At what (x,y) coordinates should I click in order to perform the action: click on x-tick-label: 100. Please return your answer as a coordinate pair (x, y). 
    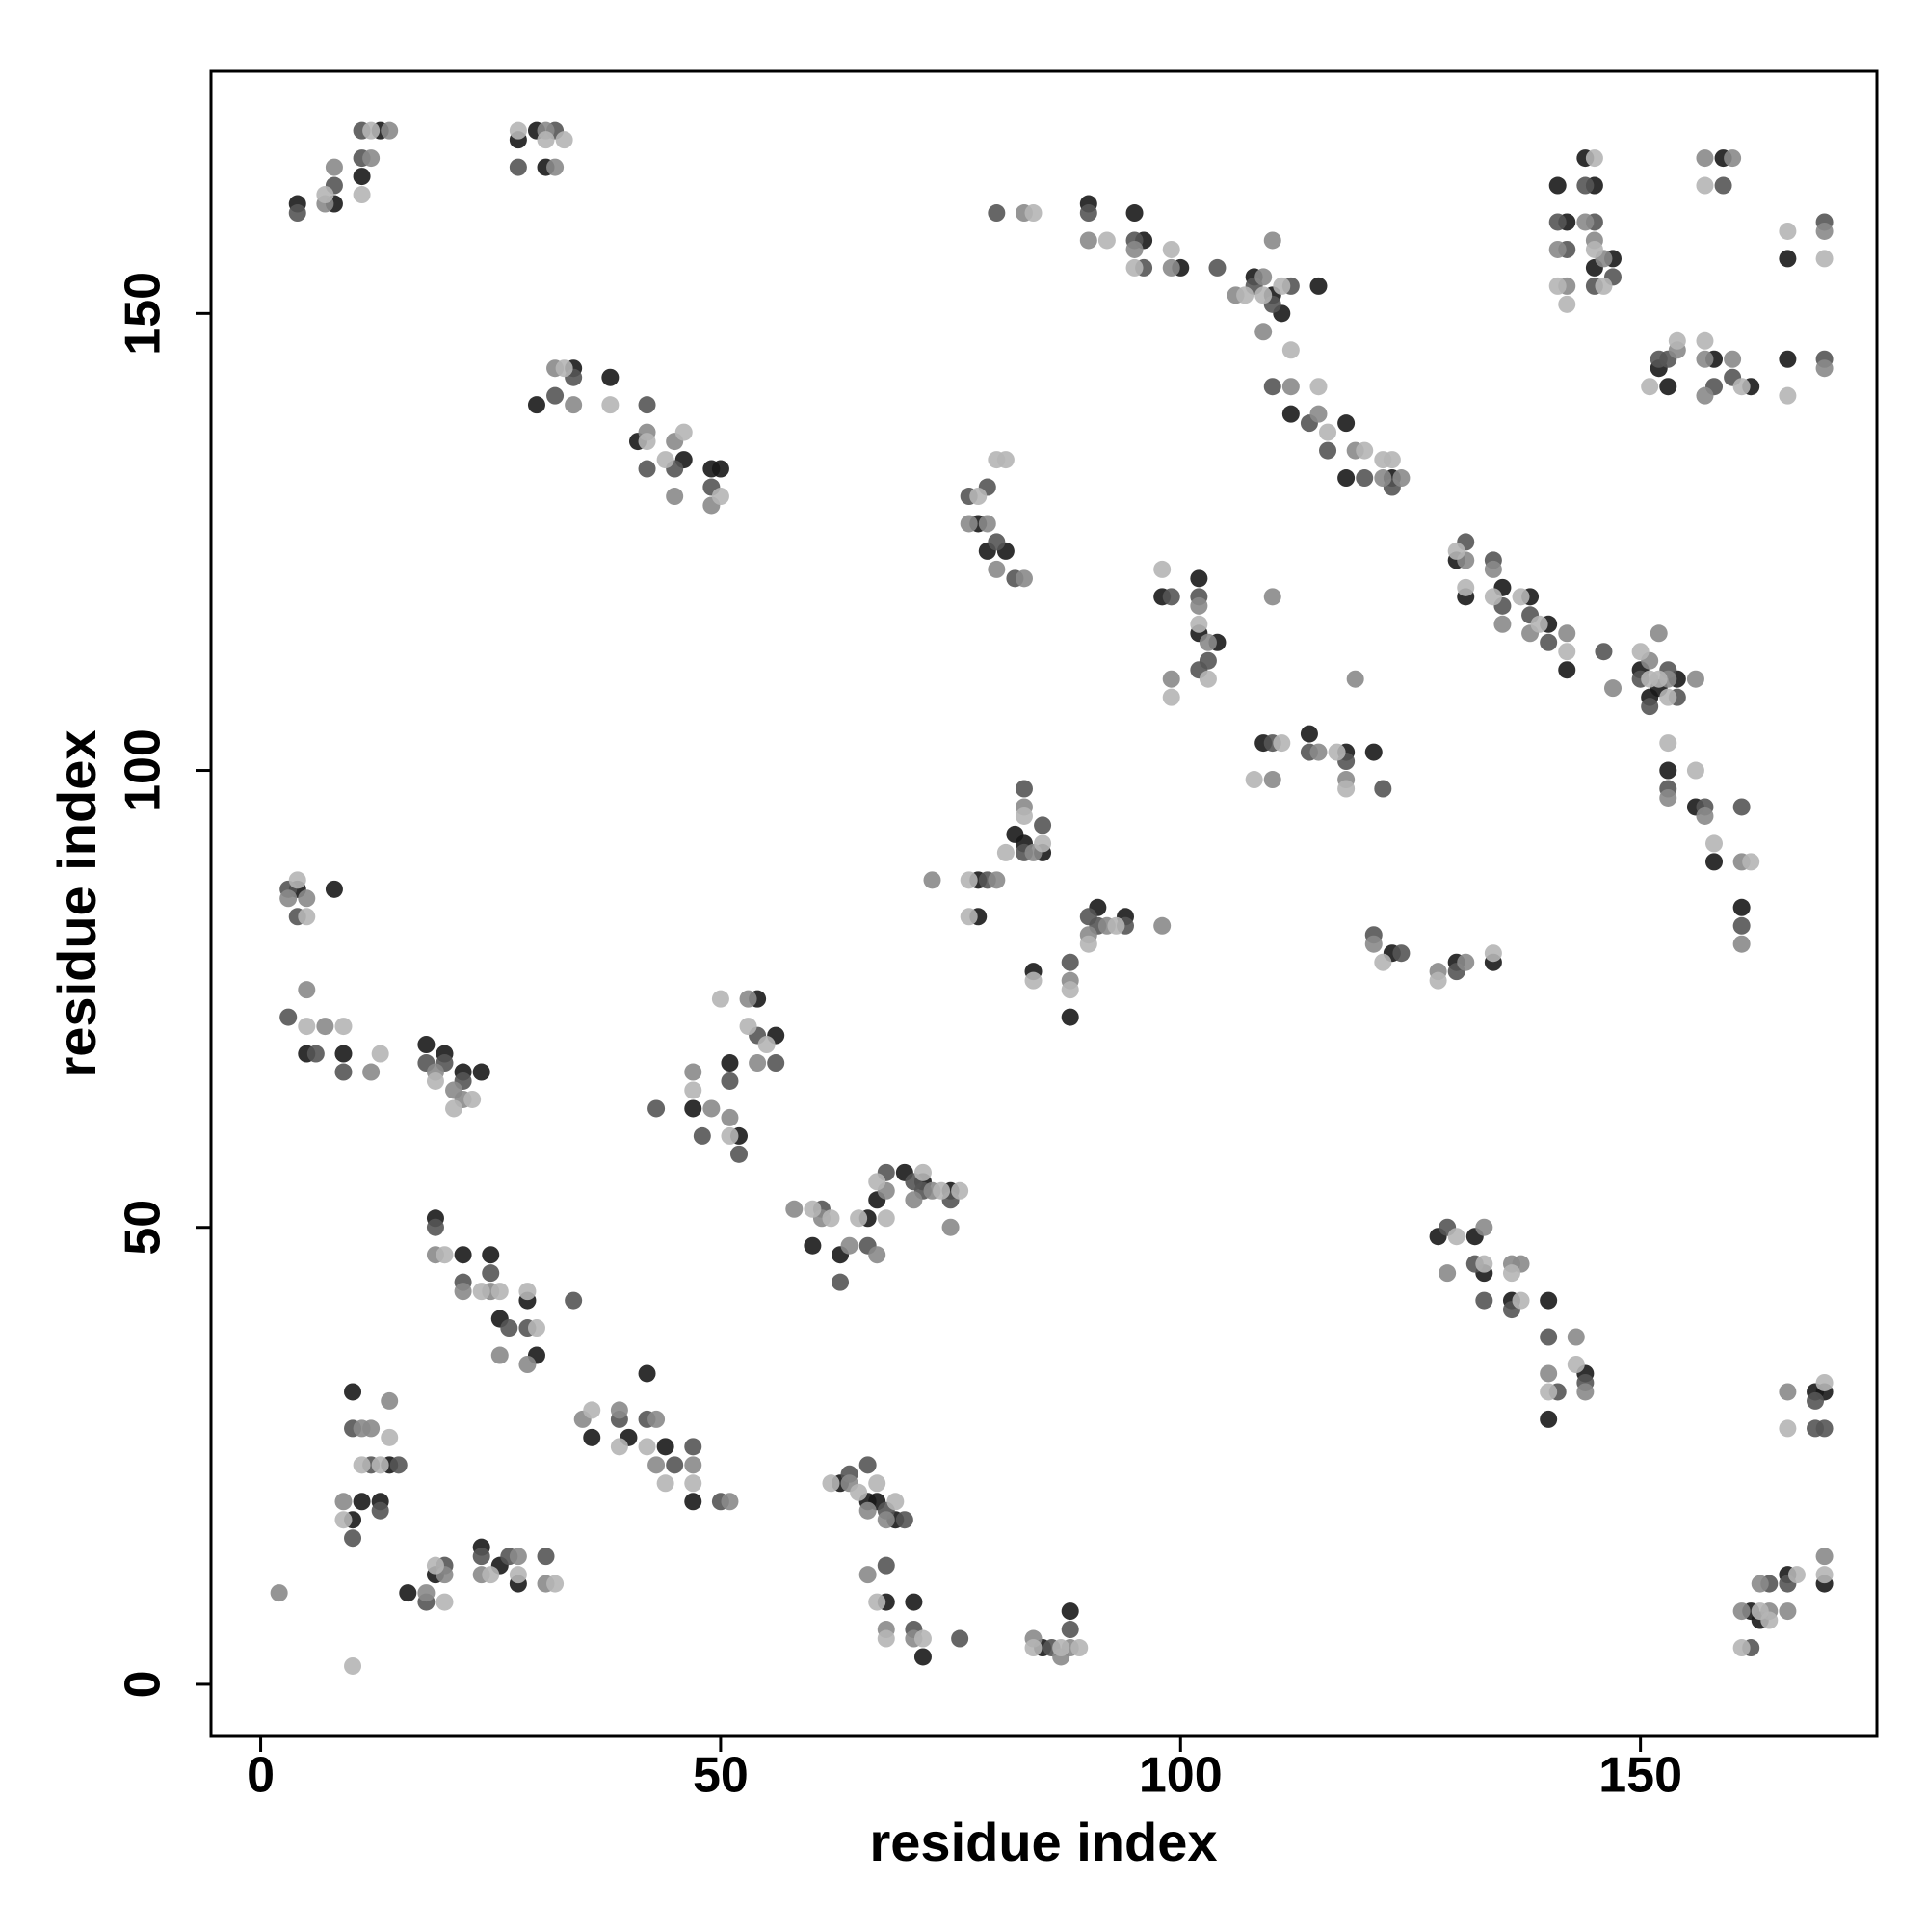
    Looking at the image, I should click on (1181, 1776).